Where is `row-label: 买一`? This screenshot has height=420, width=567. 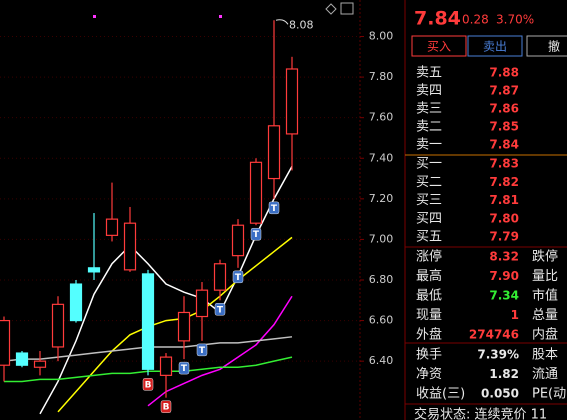 row-label: 买一 is located at coordinates (429, 164).